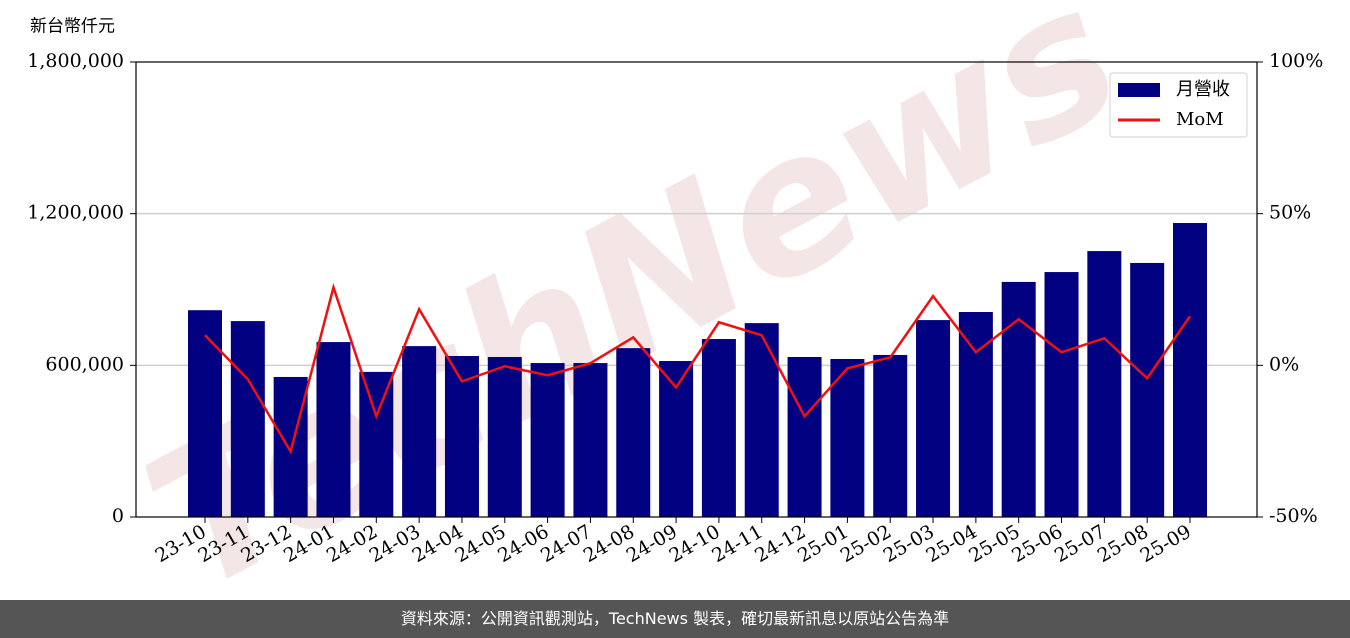 This screenshot has height=638, width=1350. I want to click on legend-label: MoM, so click(1200, 119).